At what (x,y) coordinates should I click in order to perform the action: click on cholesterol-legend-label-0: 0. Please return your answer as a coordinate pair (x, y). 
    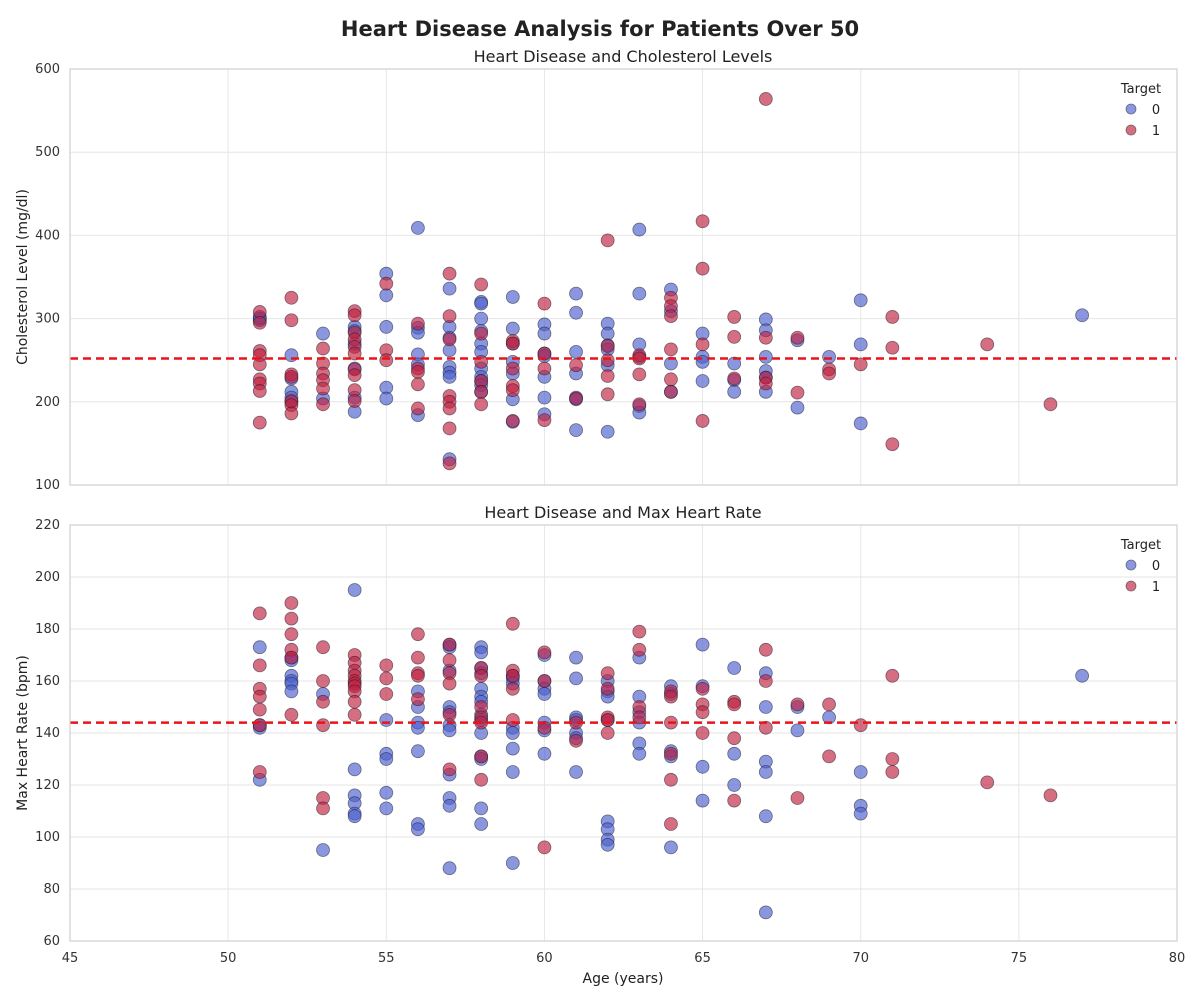
    Looking at the image, I should click on (1156, 110).